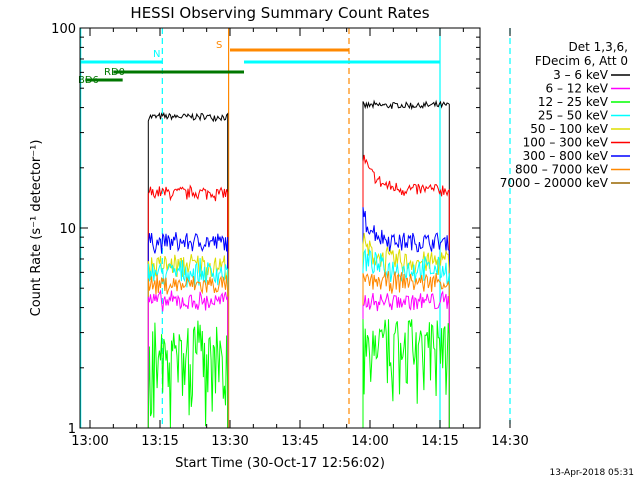  Describe the element at coordinates (219, 45) in the screenshot. I see `flag-label-1: S` at that location.